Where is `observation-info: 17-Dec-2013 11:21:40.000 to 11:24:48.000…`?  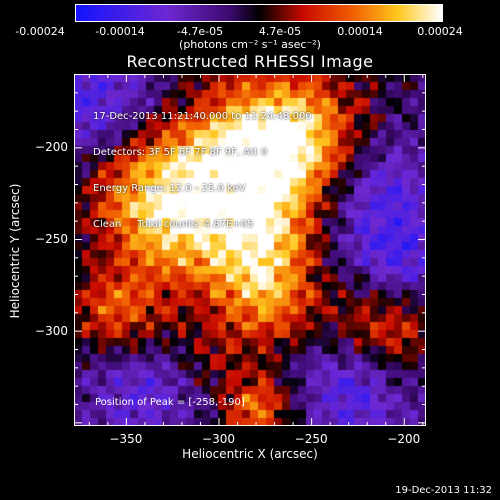
observation-info: 17-Dec-2013 11:21:40.000 to 11:24:48.000… is located at coordinates (202, 165).